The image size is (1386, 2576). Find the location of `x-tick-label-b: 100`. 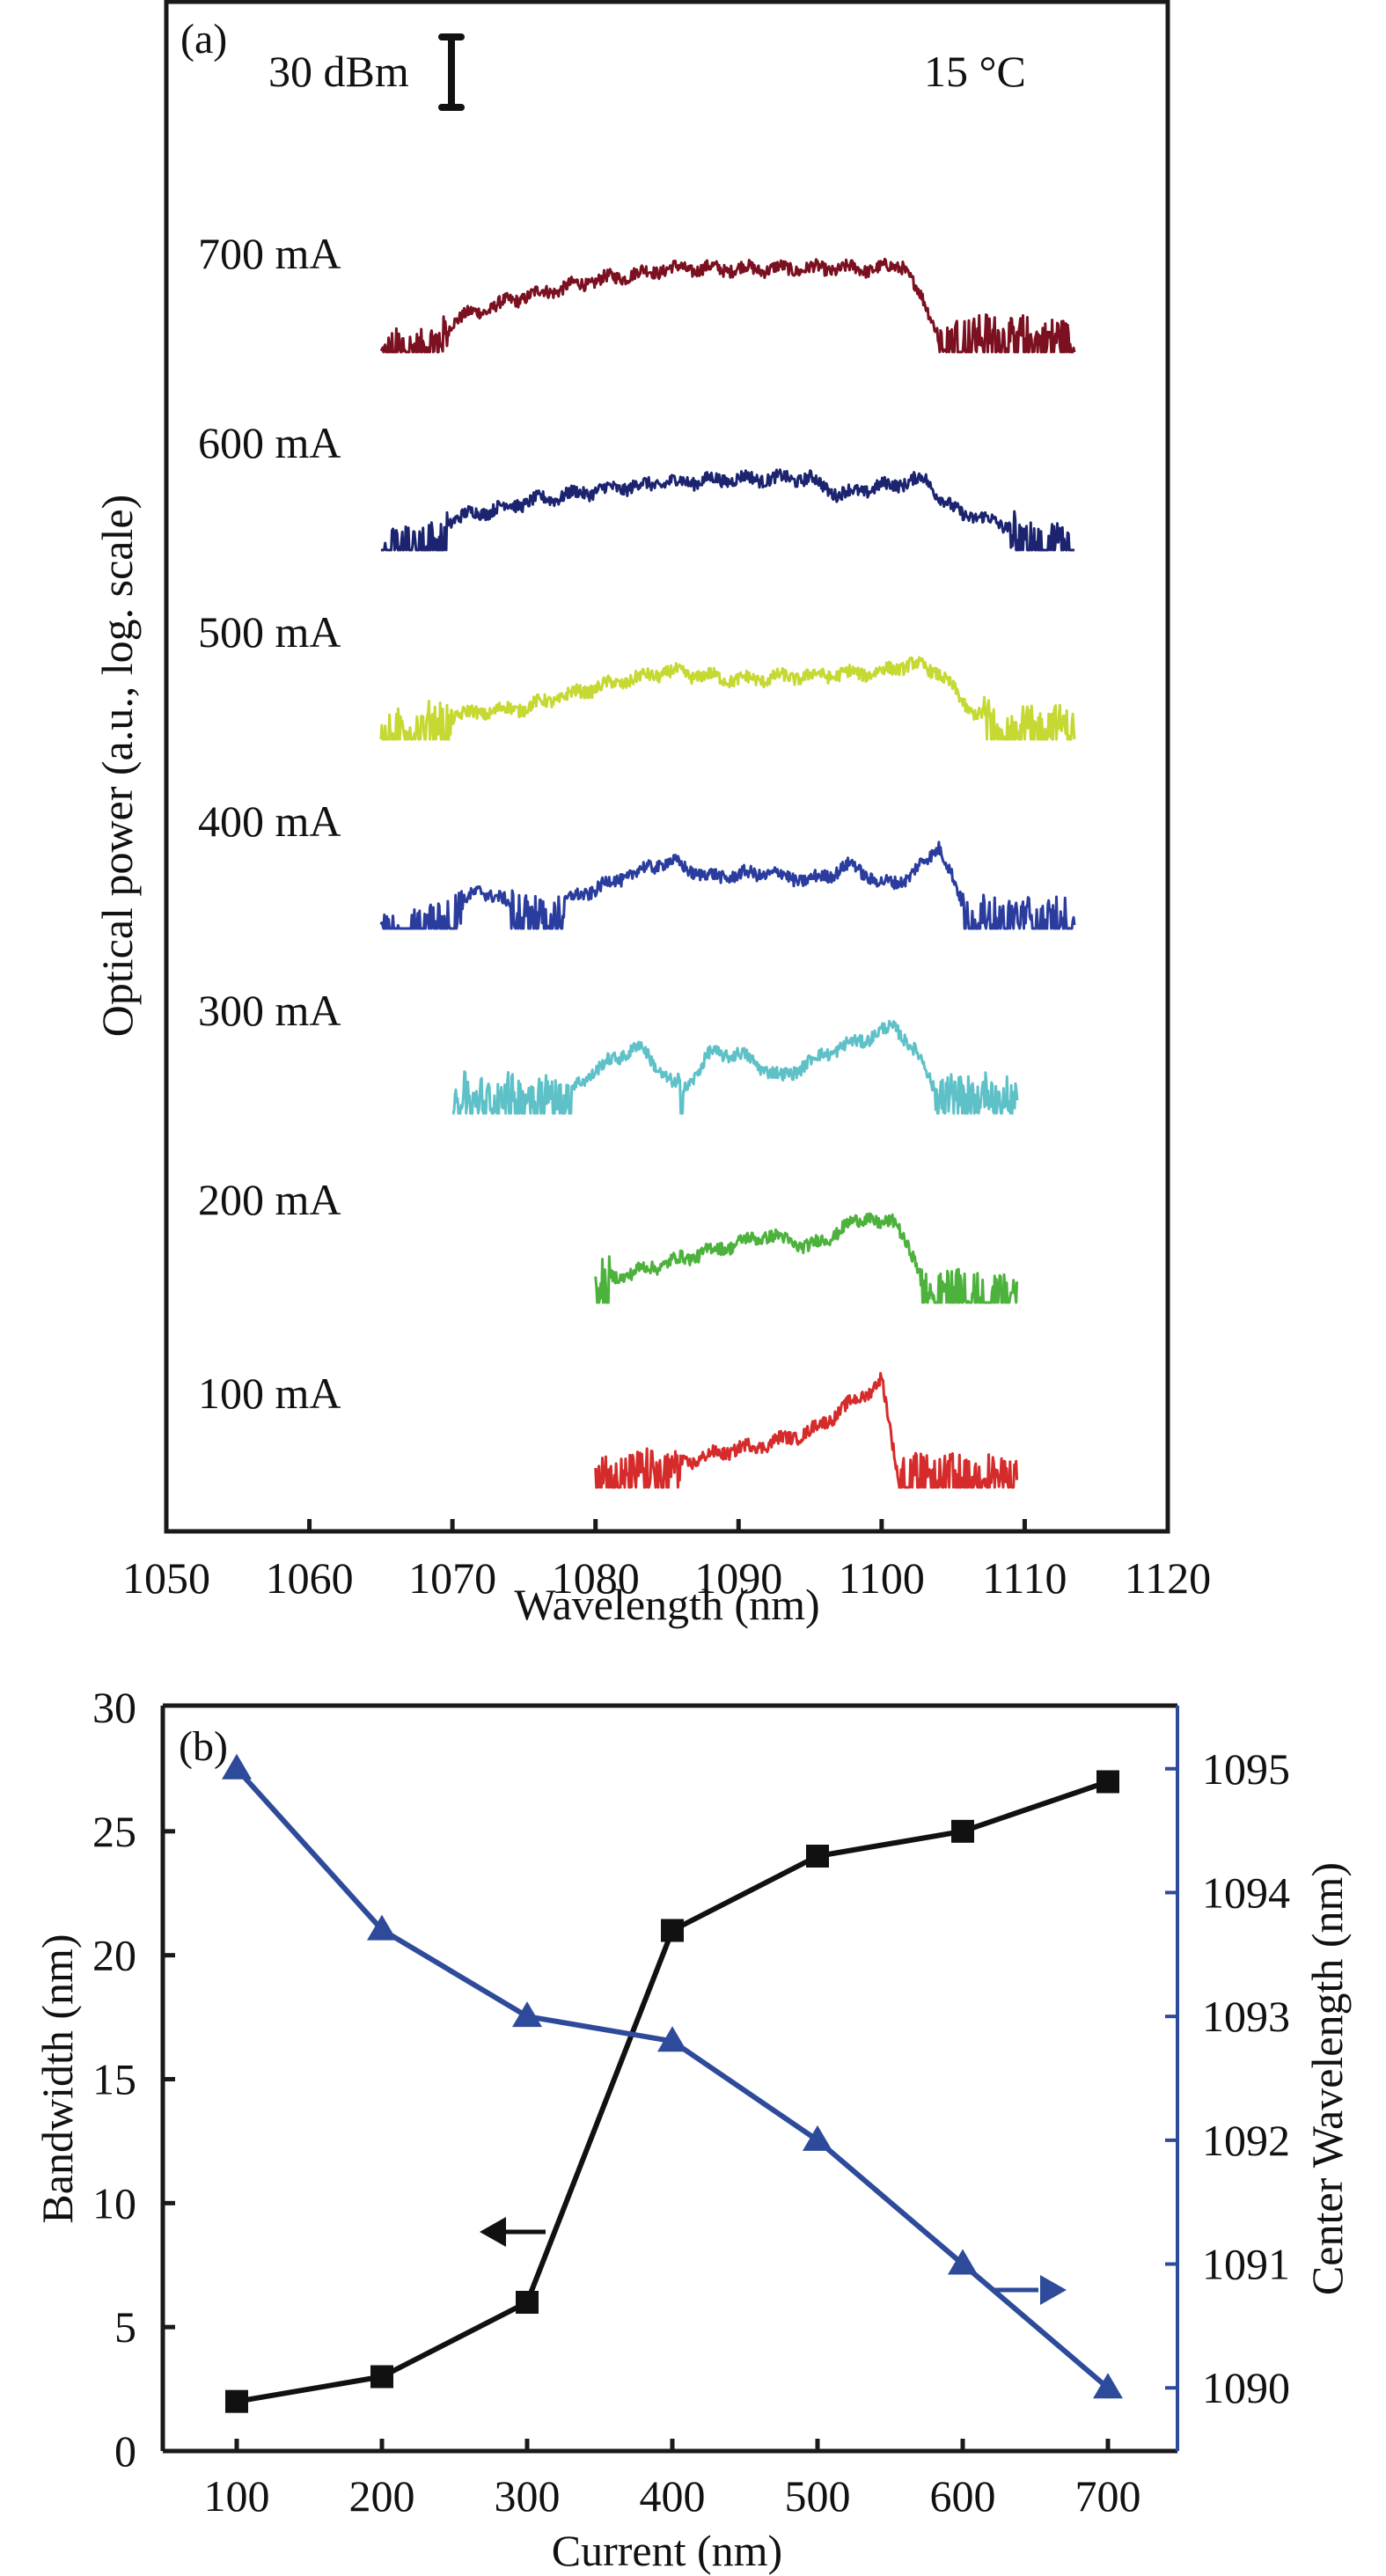

x-tick-label-b: 100 is located at coordinates (237, 2496).